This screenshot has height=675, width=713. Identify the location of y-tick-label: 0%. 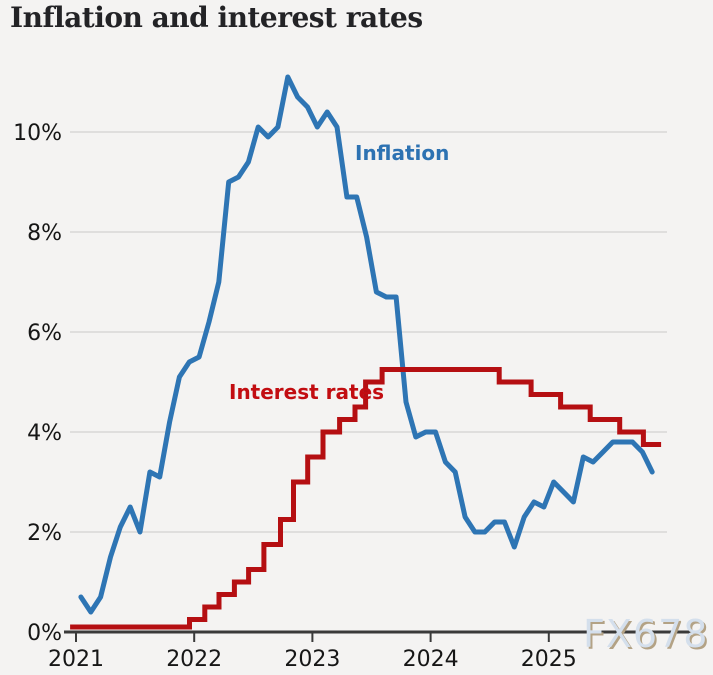
(44, 633).